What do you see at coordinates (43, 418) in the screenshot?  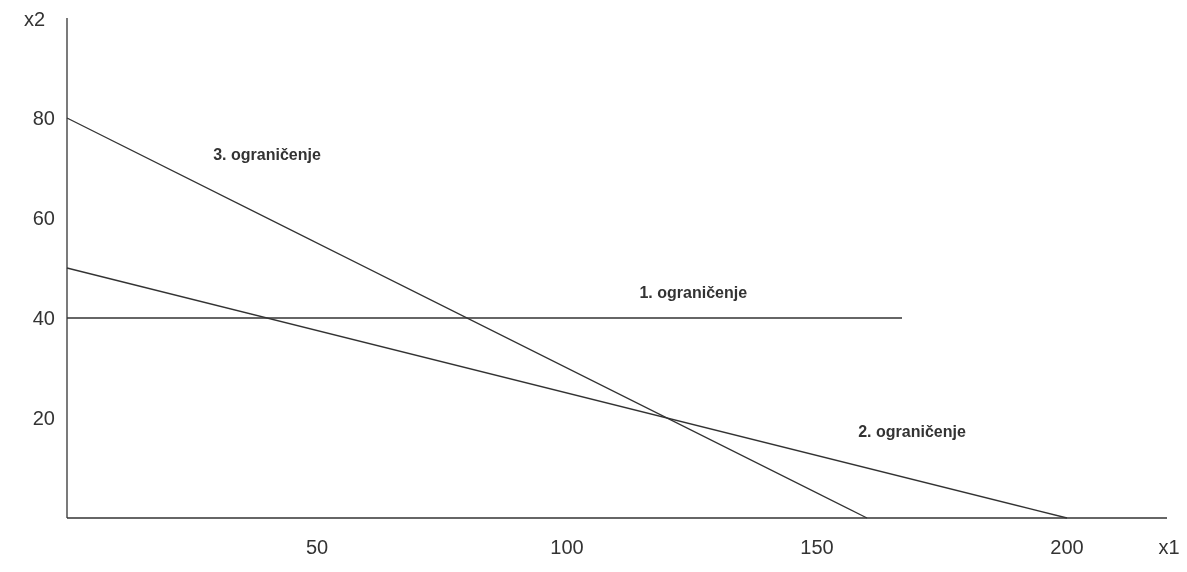 I see `y-tick-label: 20` at bounding box center [43, 418].